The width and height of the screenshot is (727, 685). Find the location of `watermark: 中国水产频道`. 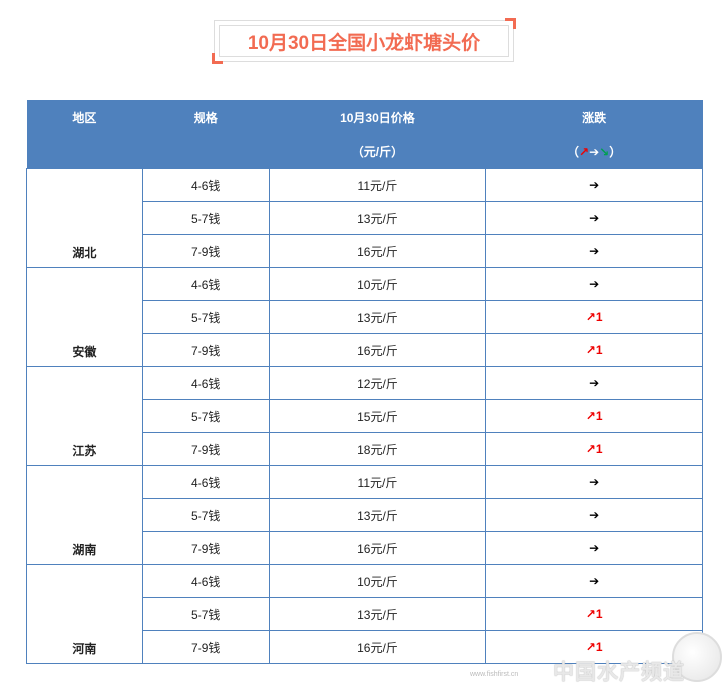

watermark: 中国水产频道 is located at coordinates (619, 672).